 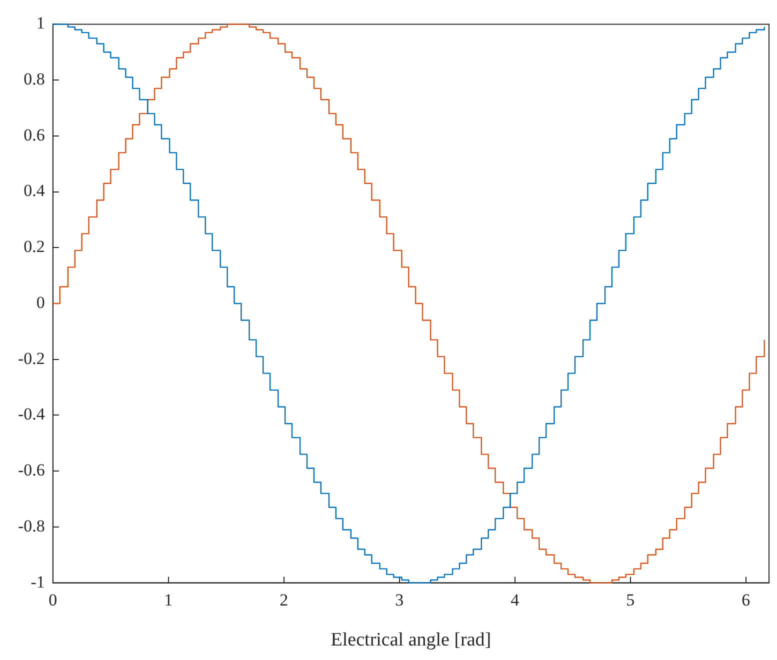 What do you see at coordinates (53, 600) in the screenshot?
I see `x-tick-label: 0` at bounding box center [53, 600].